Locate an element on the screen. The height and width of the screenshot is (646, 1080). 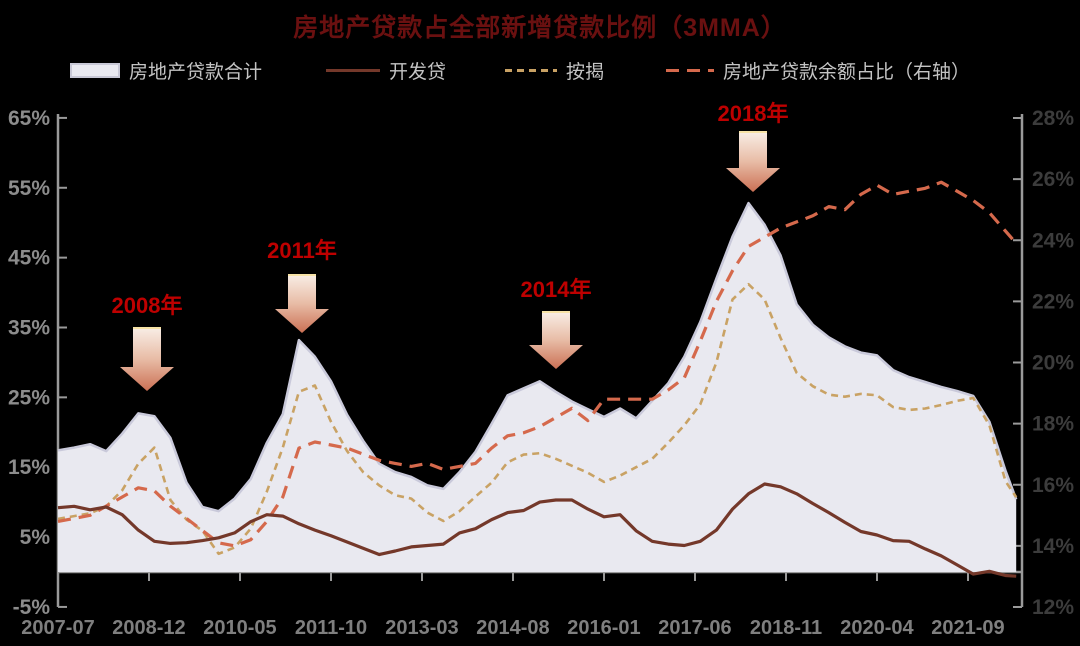
legend-label: 房地产贷款余额占比（右轴） is located at coordinates (847, 72).